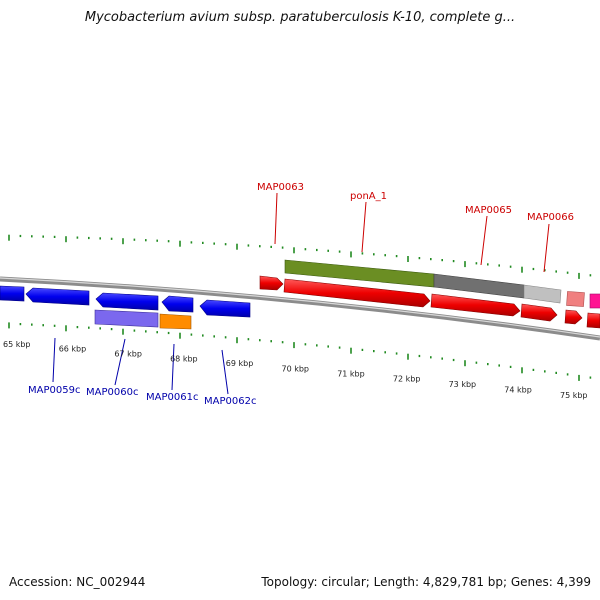 Image resolution: width=600 pixels, height=600 pixels. I want to click on gene-label-map0059c: MAP0059c, so click(54, 390).